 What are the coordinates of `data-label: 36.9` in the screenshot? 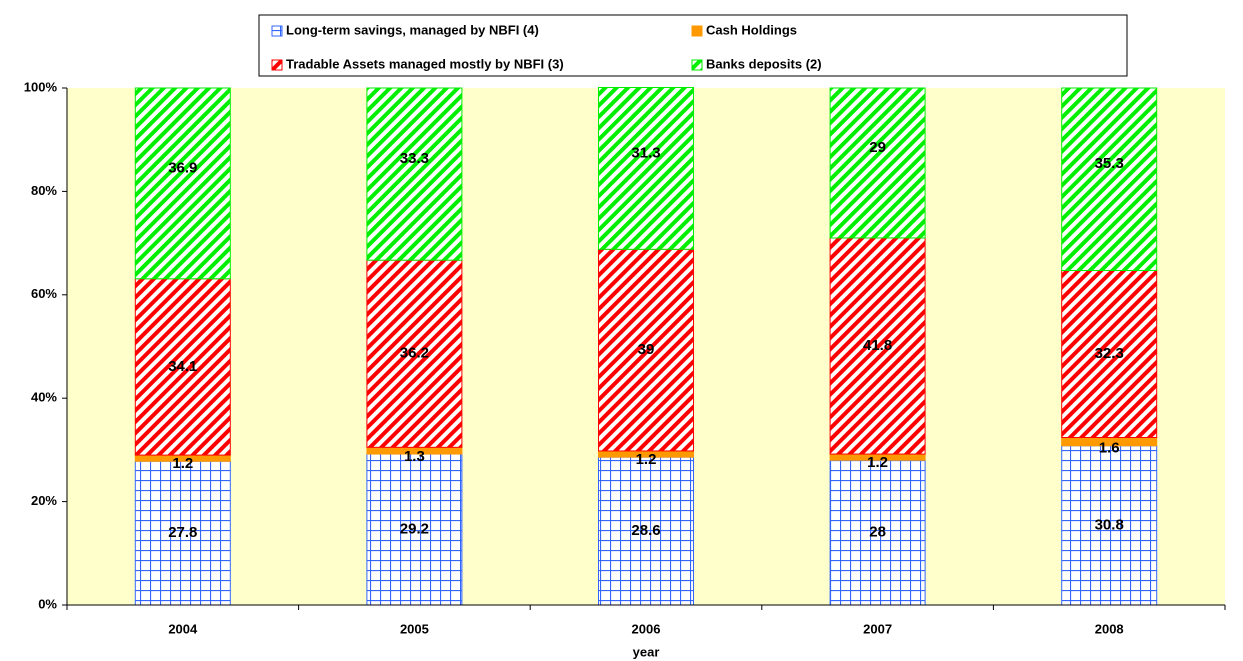 It's located at (182, 167).